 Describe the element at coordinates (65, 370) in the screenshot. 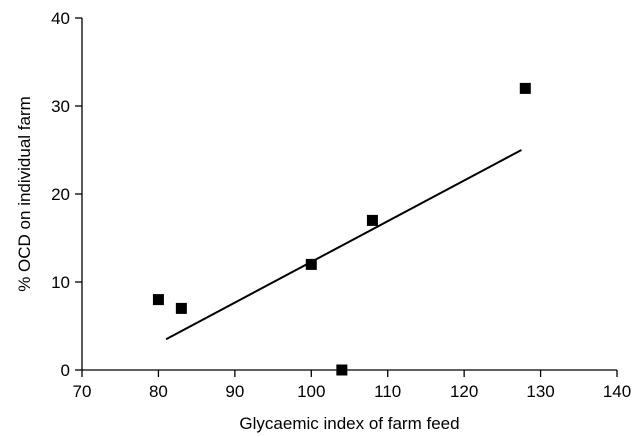

I see `y-tick-label: 0` at that location.